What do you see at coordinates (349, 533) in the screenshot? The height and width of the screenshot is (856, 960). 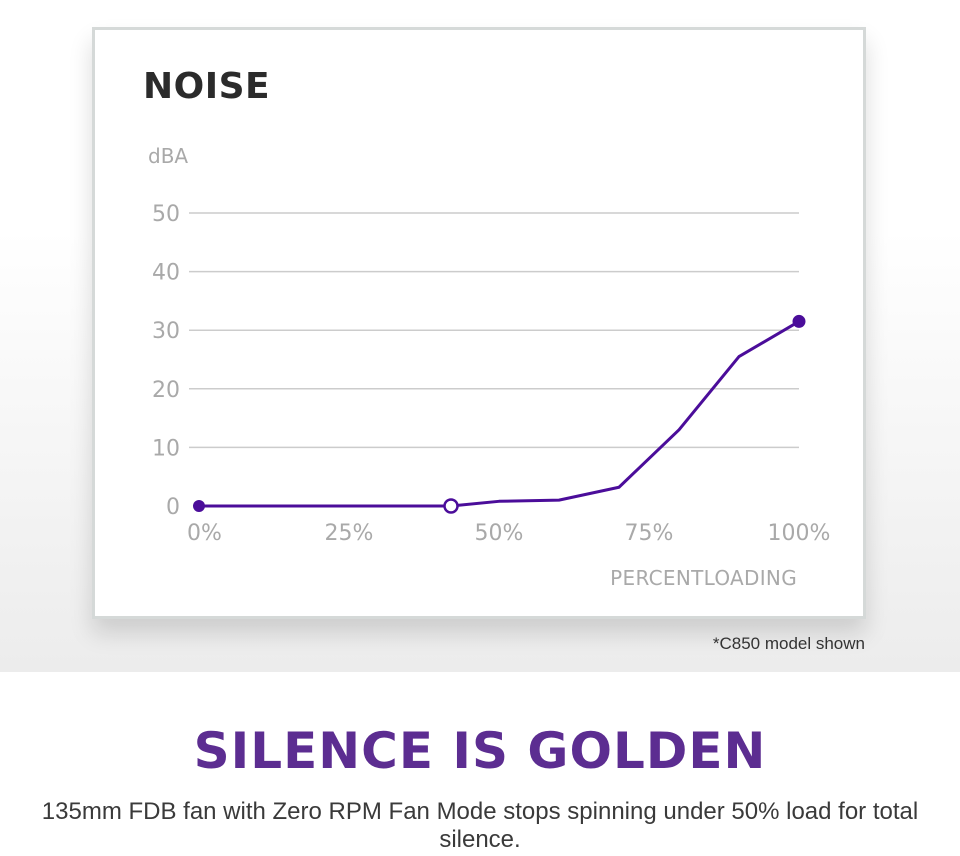 I see `x-tick-label: 25%` at bounding box center [349, 533].